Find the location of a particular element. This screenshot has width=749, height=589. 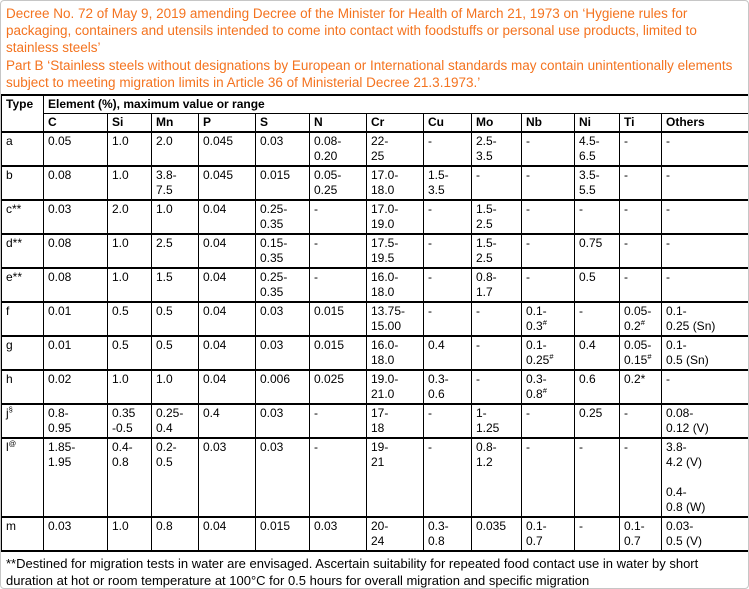

row-type-label: c** is located at coordinates (22, 217).